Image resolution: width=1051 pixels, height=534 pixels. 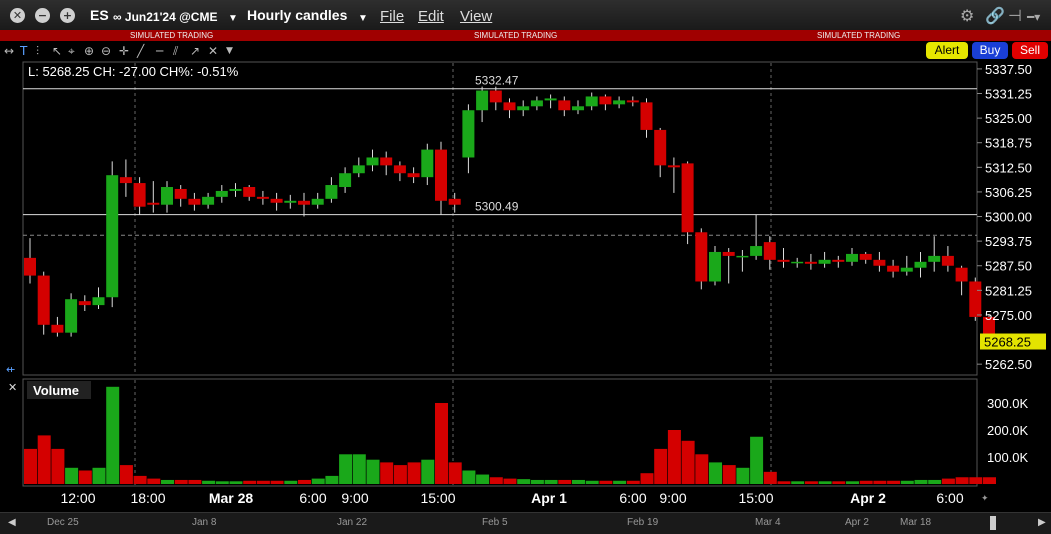 I want to click on navigator-handle, so click(x=993, y=523).